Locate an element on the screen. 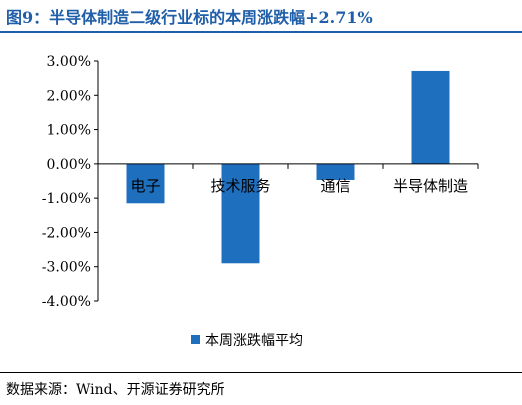 The height and width of the screenshot is (405, 522). x-category-label: 半导体制造 is located at coordinates (430, 186).